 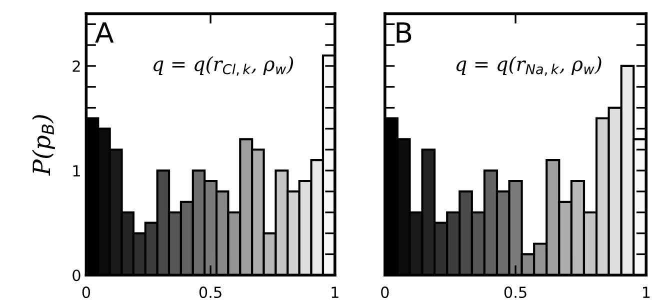 I want to click on annotation: A, so click(x=104, y=32).